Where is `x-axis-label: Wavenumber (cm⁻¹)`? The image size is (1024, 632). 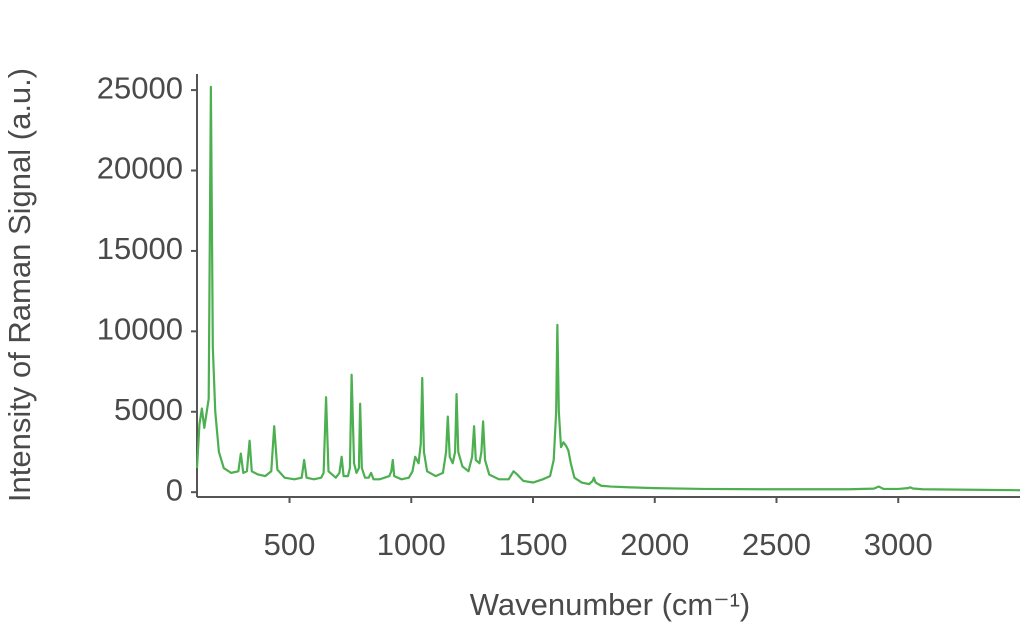 x-axis-label: Wavenumber (cm⁻¹) is located at coordinates (610, 604).